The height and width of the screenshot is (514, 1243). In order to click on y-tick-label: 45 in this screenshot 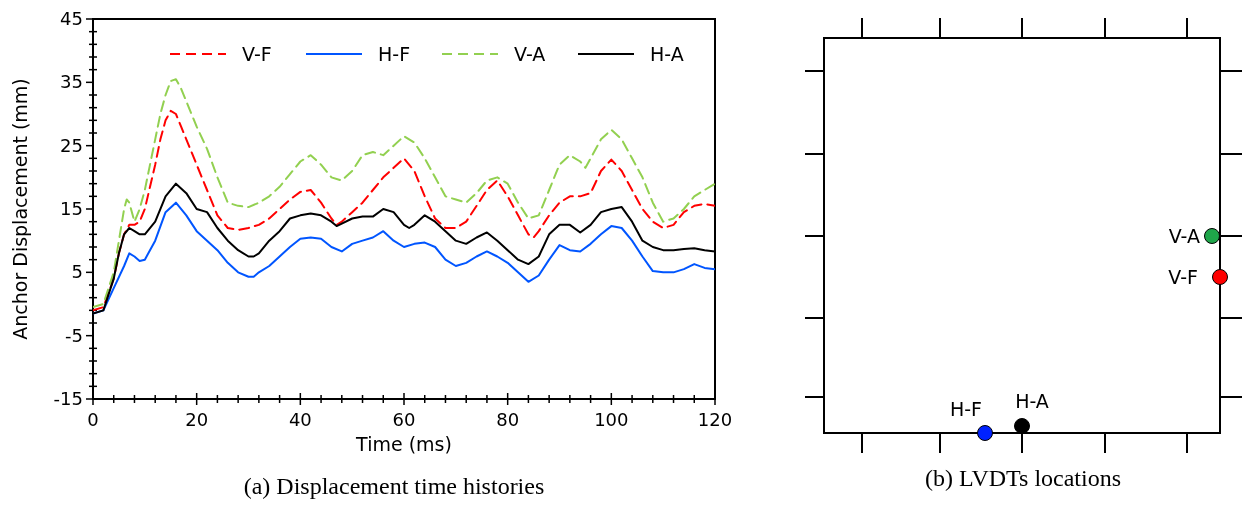, I will do `click(71, 18)`.